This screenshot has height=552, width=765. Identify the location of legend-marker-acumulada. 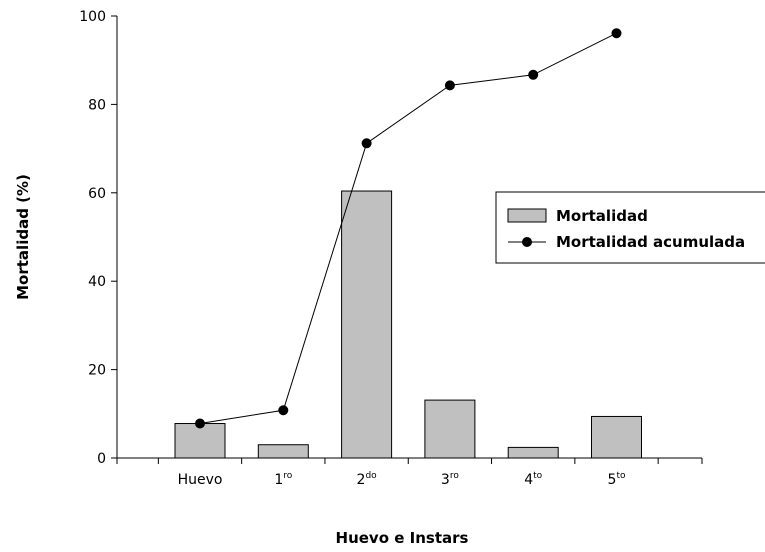
(527, 242).